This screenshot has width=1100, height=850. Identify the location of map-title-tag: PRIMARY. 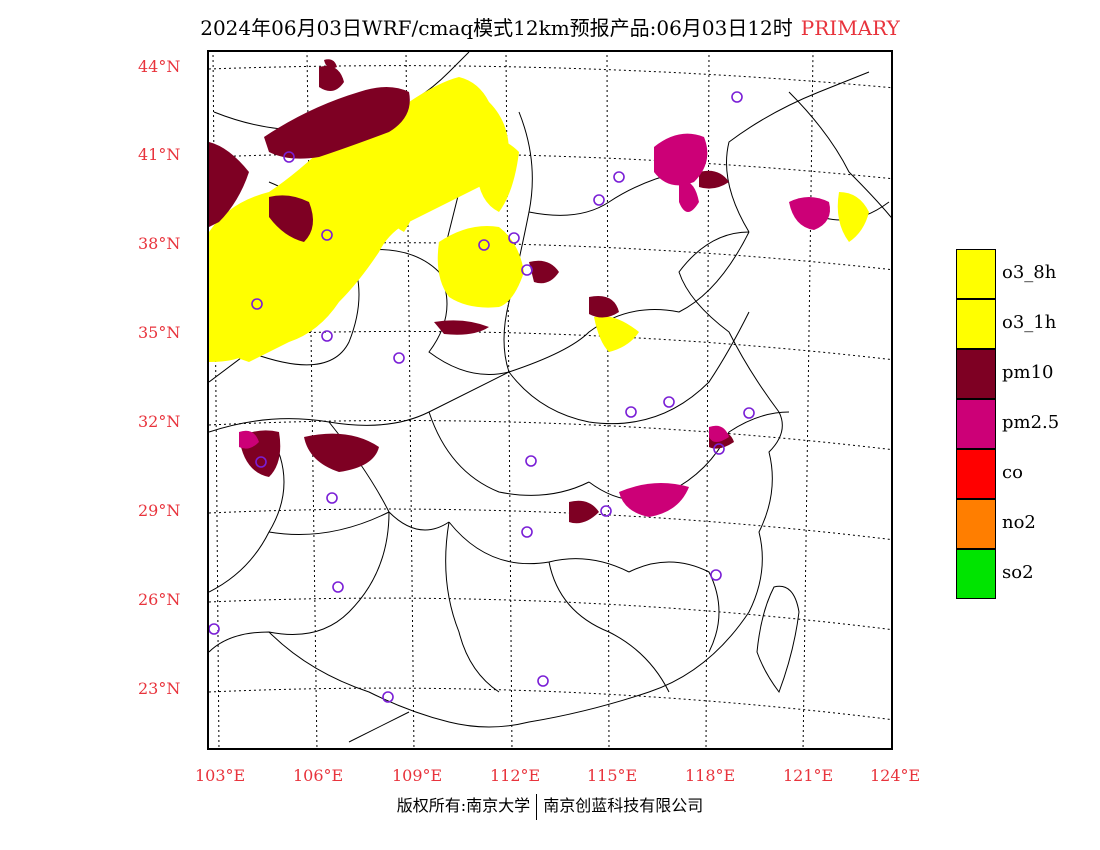
(850, 28).